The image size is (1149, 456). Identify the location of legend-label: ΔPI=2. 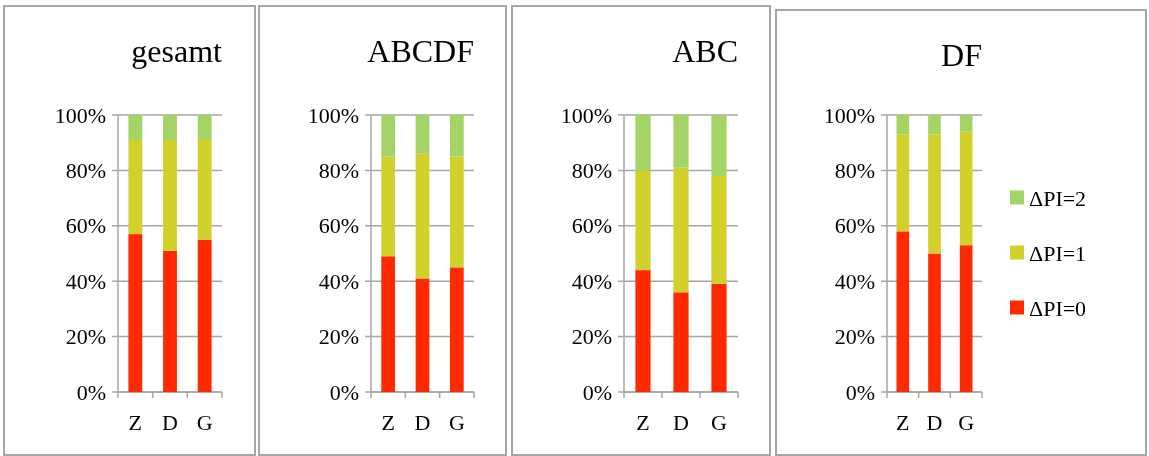
(1058, 199).